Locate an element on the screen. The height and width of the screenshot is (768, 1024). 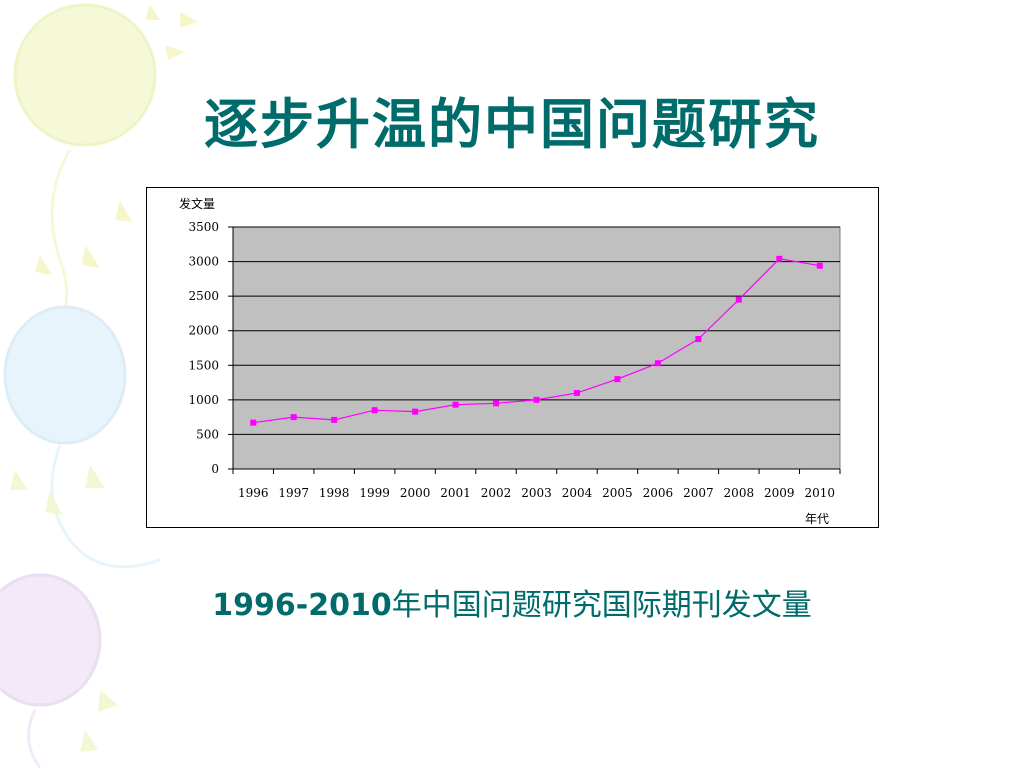
x-tick-label: 2004 is located at coordinates (577, 493).